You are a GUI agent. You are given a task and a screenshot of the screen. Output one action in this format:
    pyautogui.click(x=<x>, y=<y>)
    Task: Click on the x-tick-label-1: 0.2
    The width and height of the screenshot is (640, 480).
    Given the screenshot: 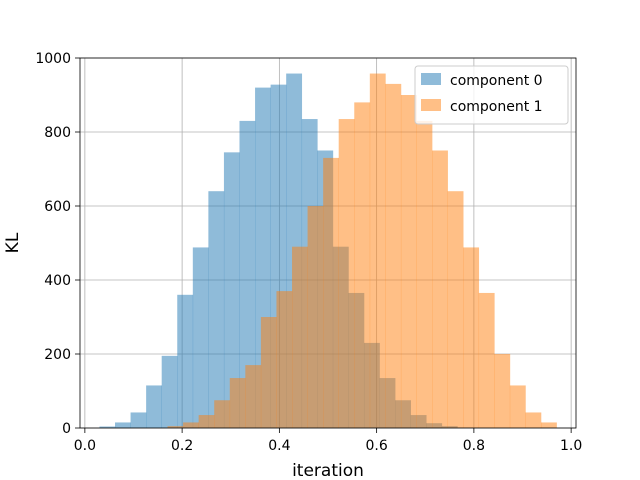 What is the action you would take?
    pyautogui.click(x=182, y=446)
    